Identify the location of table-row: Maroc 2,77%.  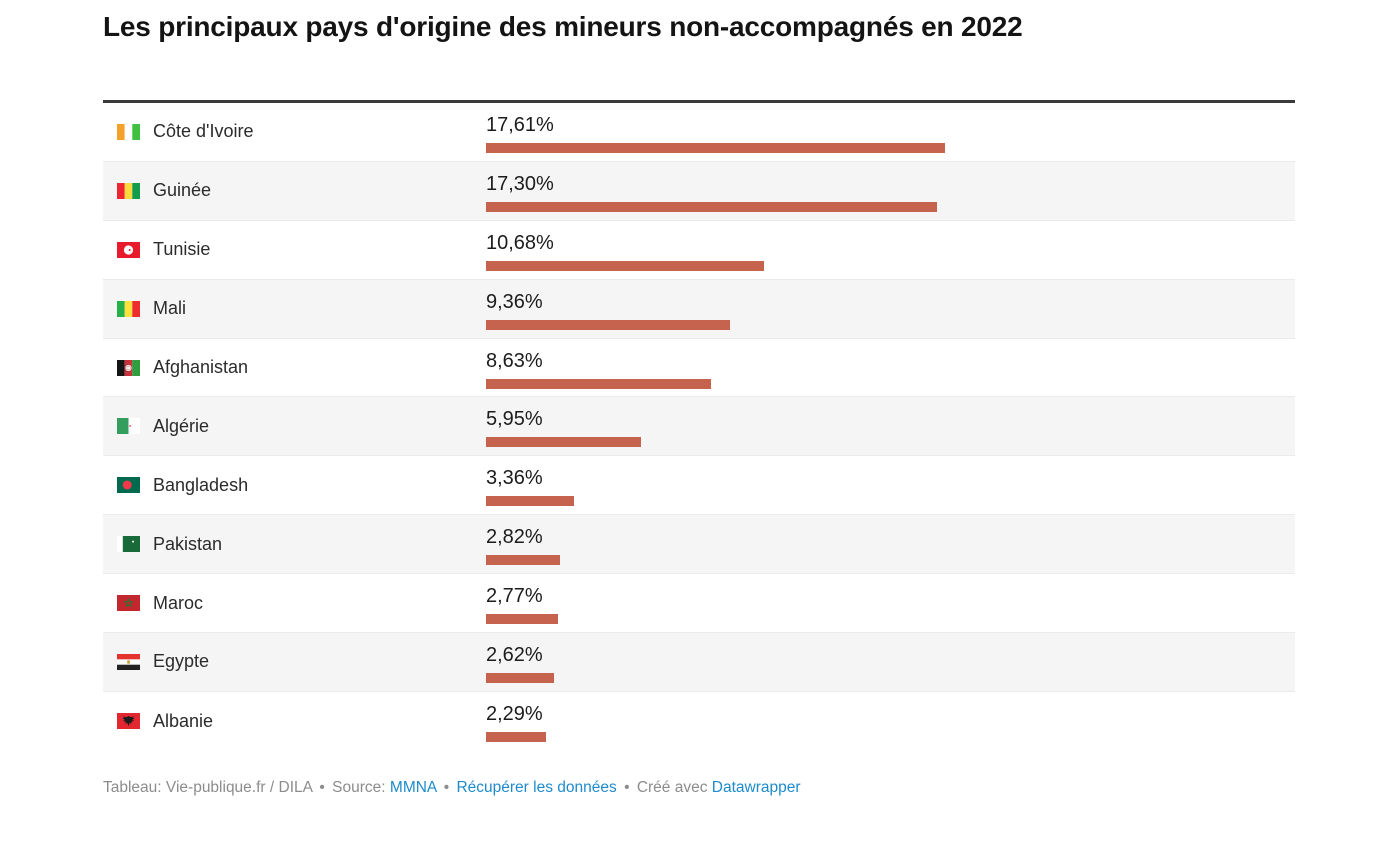
(699, 604).